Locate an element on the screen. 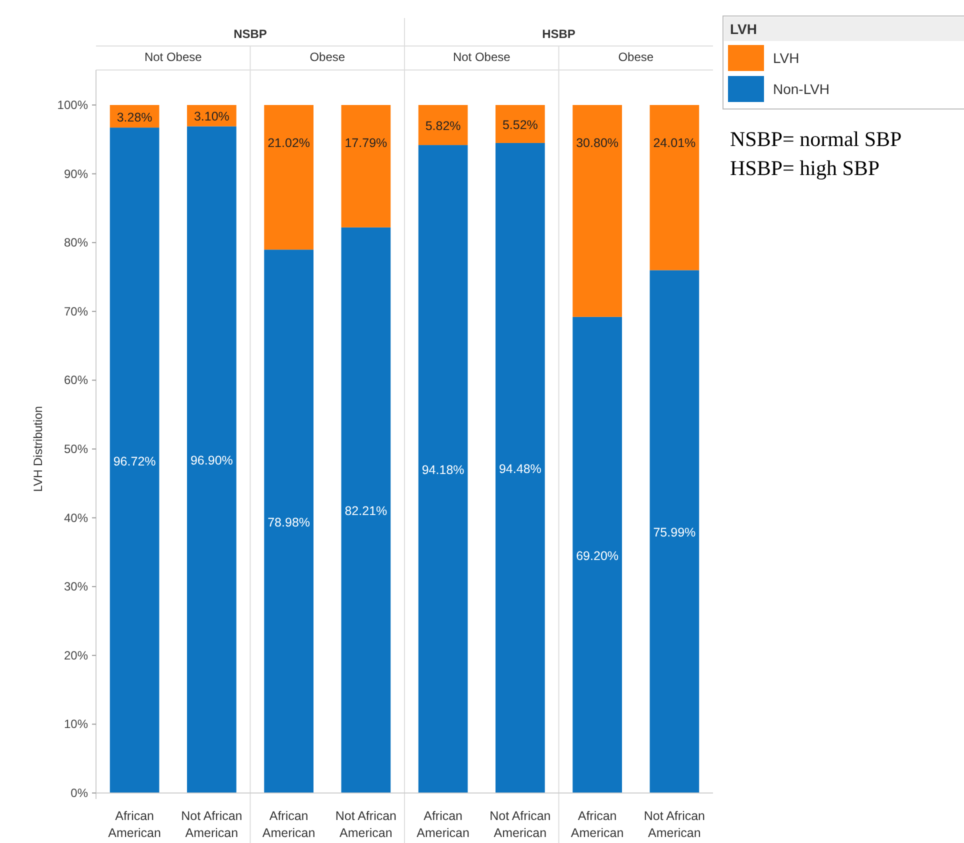 The image size is (964, 843). data-label: 21.02% is located at coordinates (289, 143).